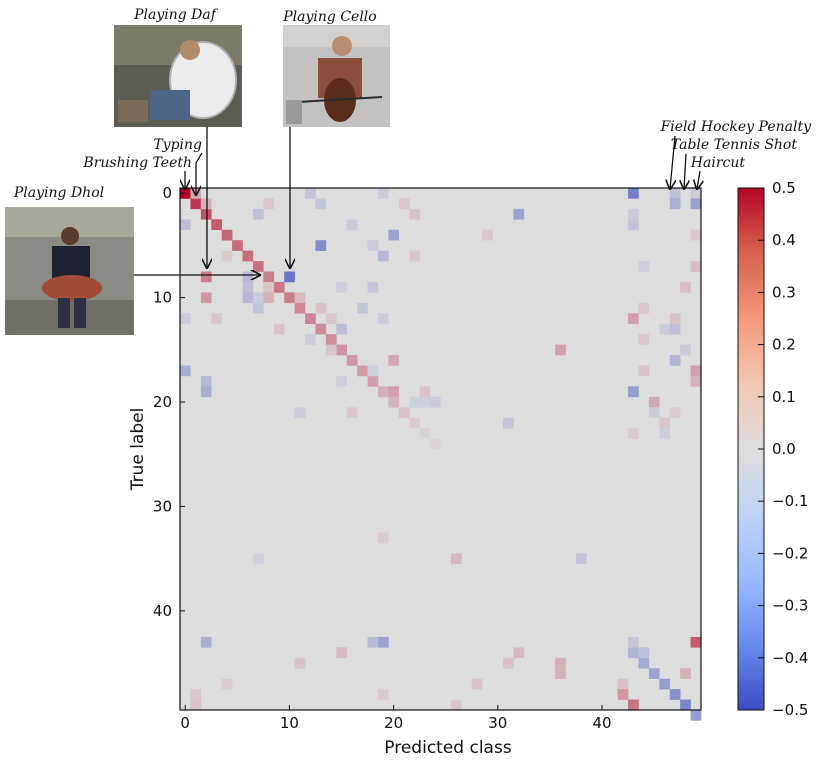  What do you see at coordinates (162, 402) in the screenshot?
I see `y-tick-label-20: 20` at bounding box center [162, 402].